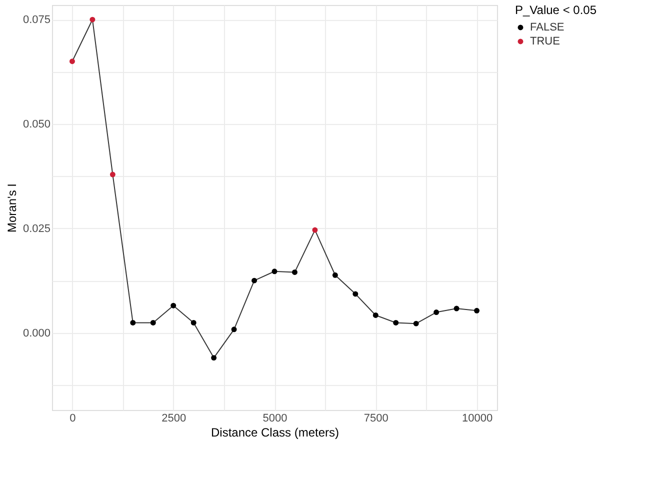 This screenshot has width=647, height=481. What do you see at coordinates (36, 124) in the screenshot?
I see `y-tick-label: 0.050` at bounding box center [36, 124].